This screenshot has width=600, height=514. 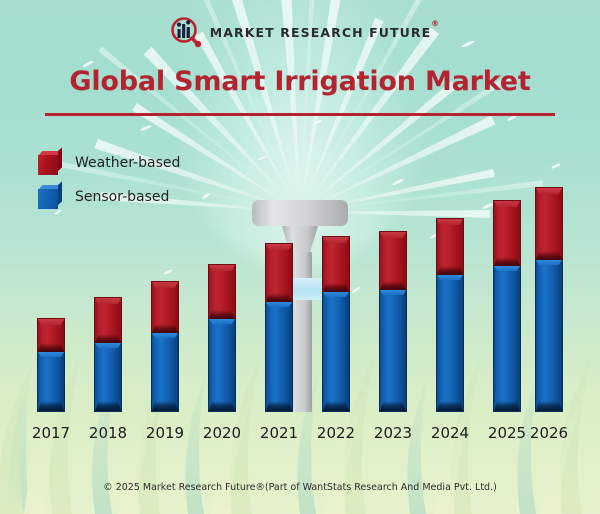 I want to click on page-title: Global Smart Irrigation Market, so click(x=300, y=81).